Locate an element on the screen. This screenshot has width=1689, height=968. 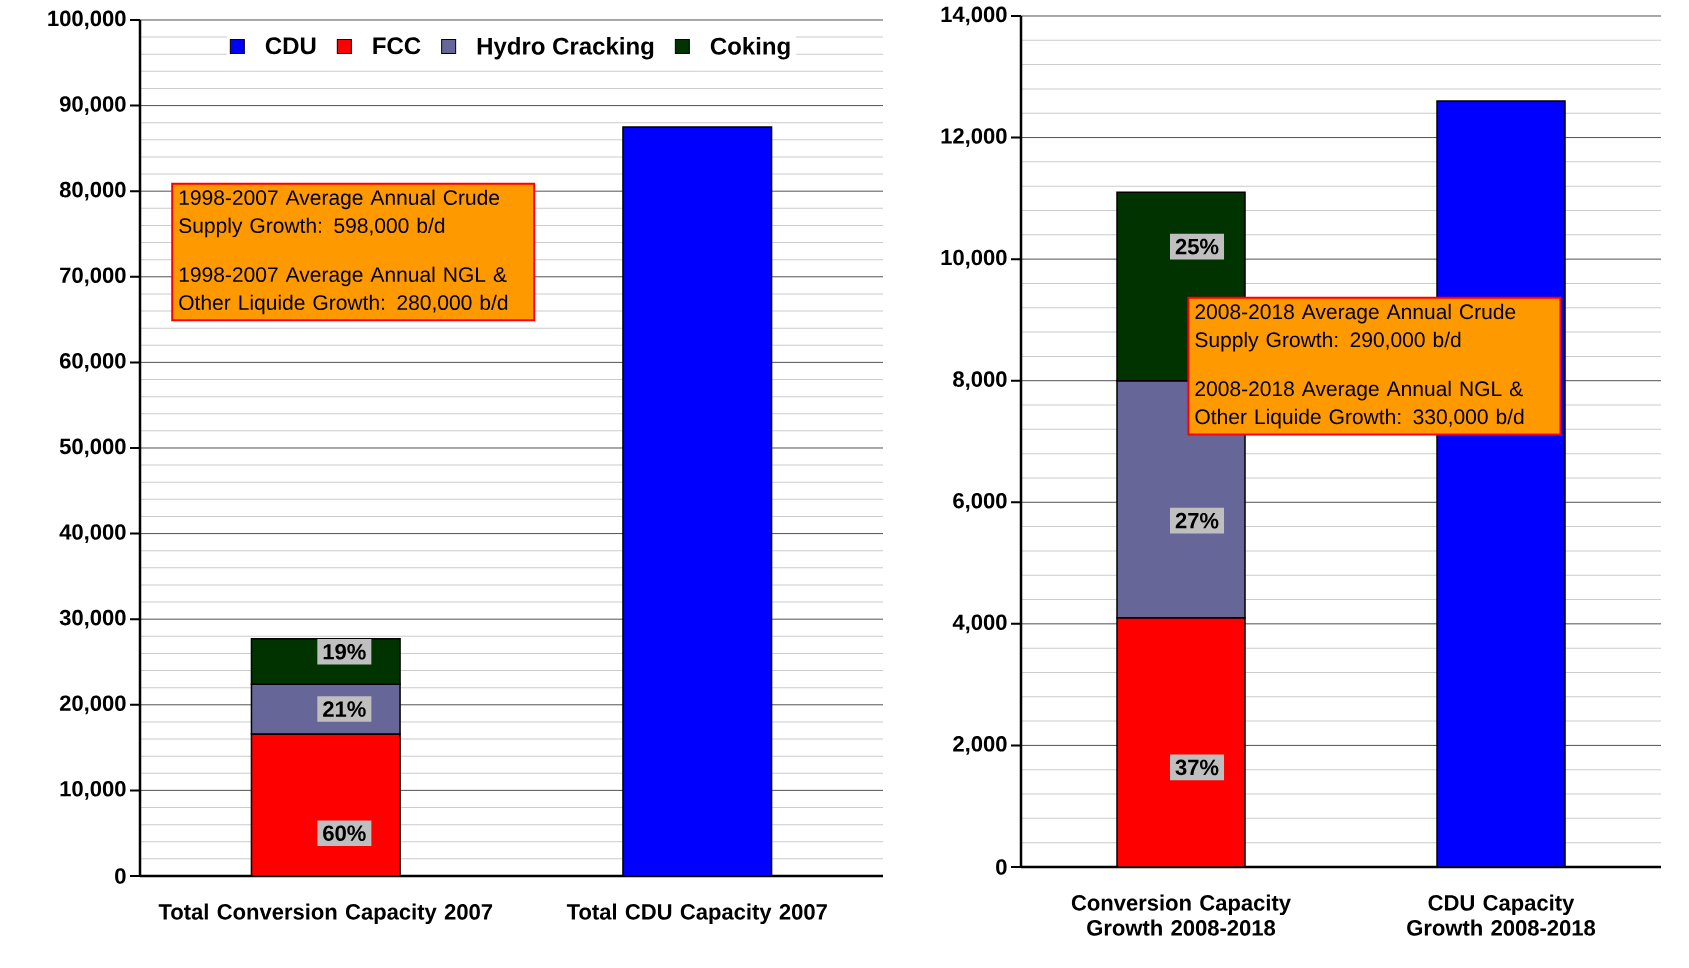
annotation: 1998-2007 Average Annual Crude Supply Growth: 598,000 b/d is located at coordinates (339, 213).